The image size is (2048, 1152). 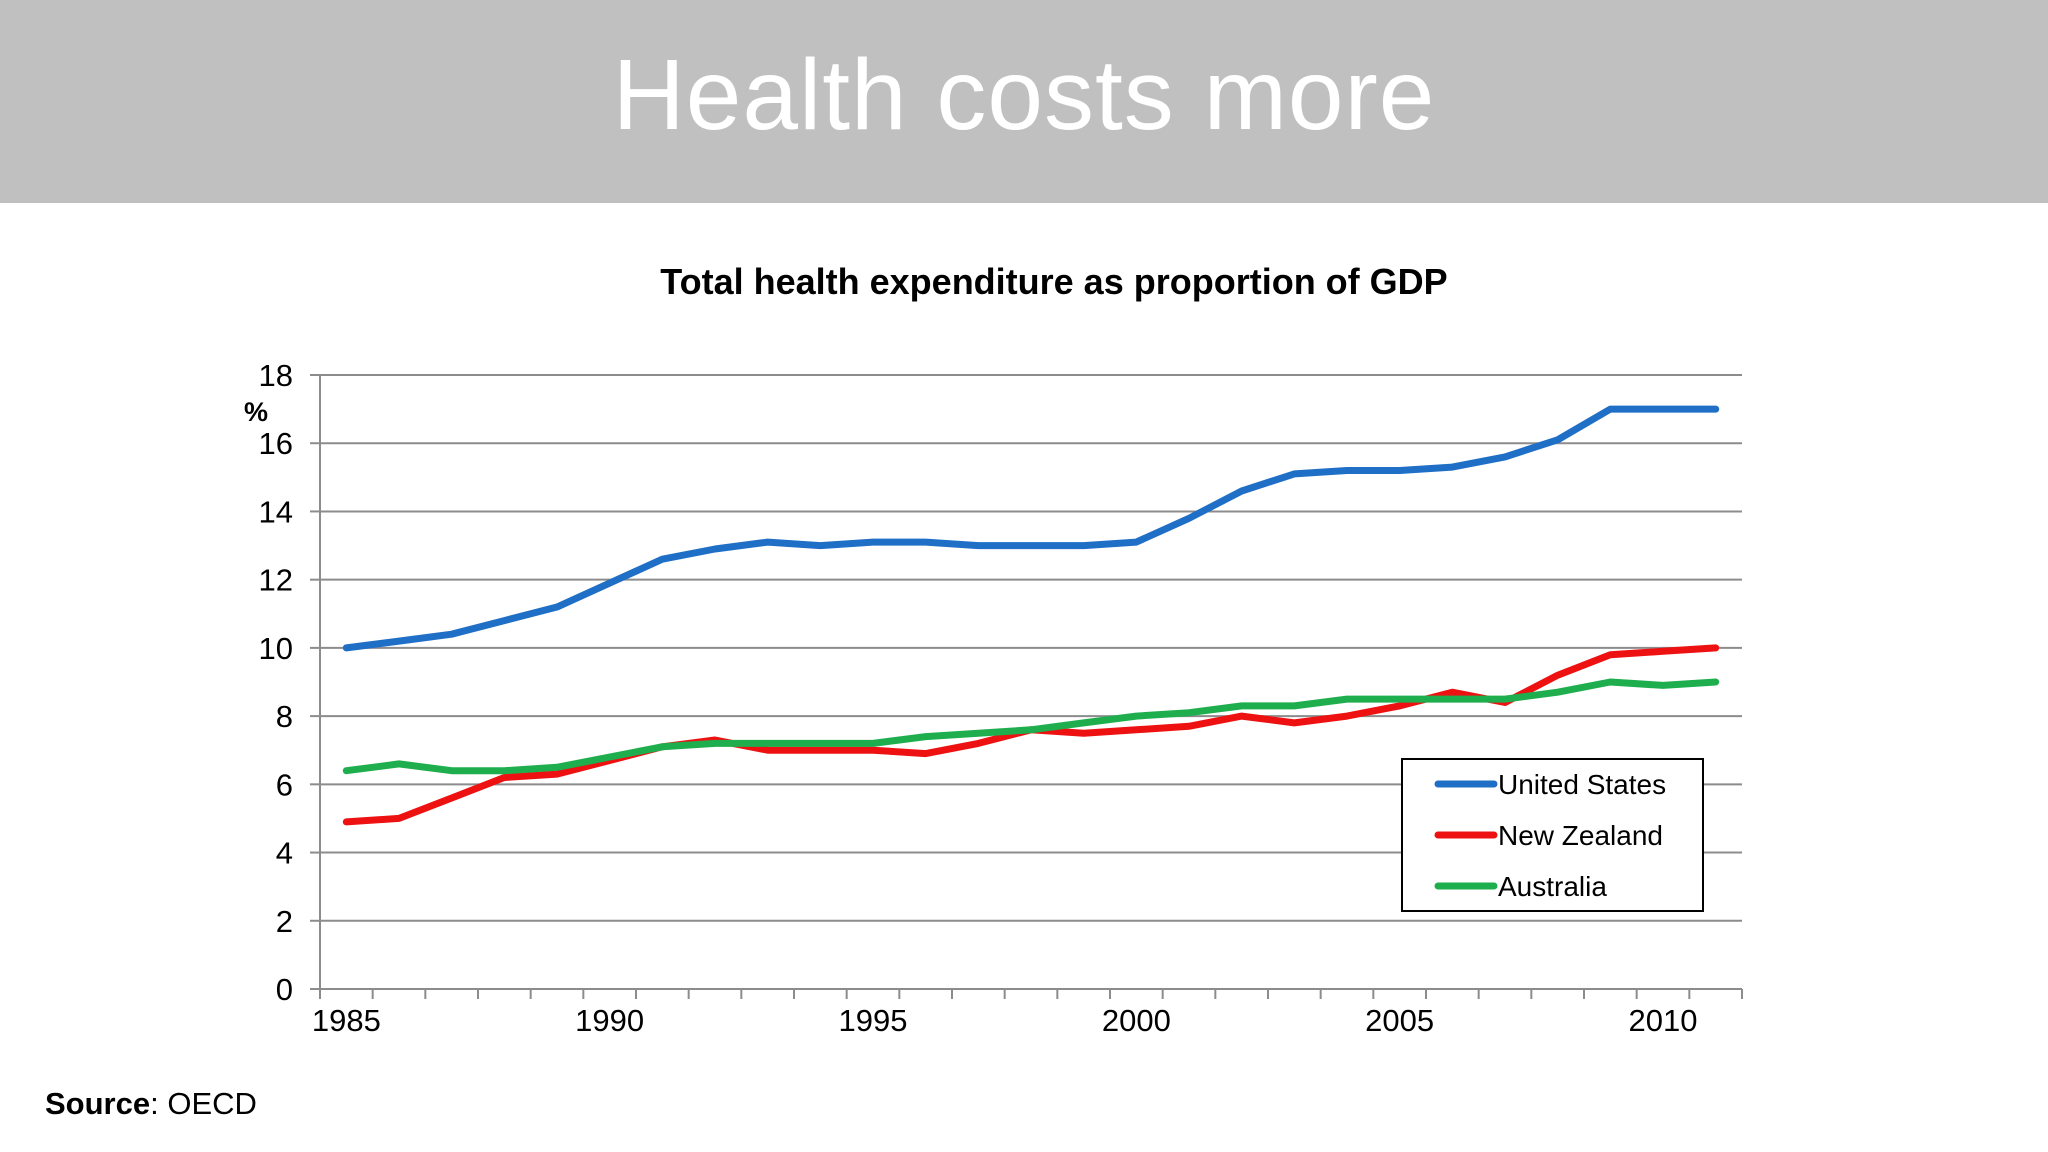 I want to click on series-line-united-states, so click(x=1031, y=528).